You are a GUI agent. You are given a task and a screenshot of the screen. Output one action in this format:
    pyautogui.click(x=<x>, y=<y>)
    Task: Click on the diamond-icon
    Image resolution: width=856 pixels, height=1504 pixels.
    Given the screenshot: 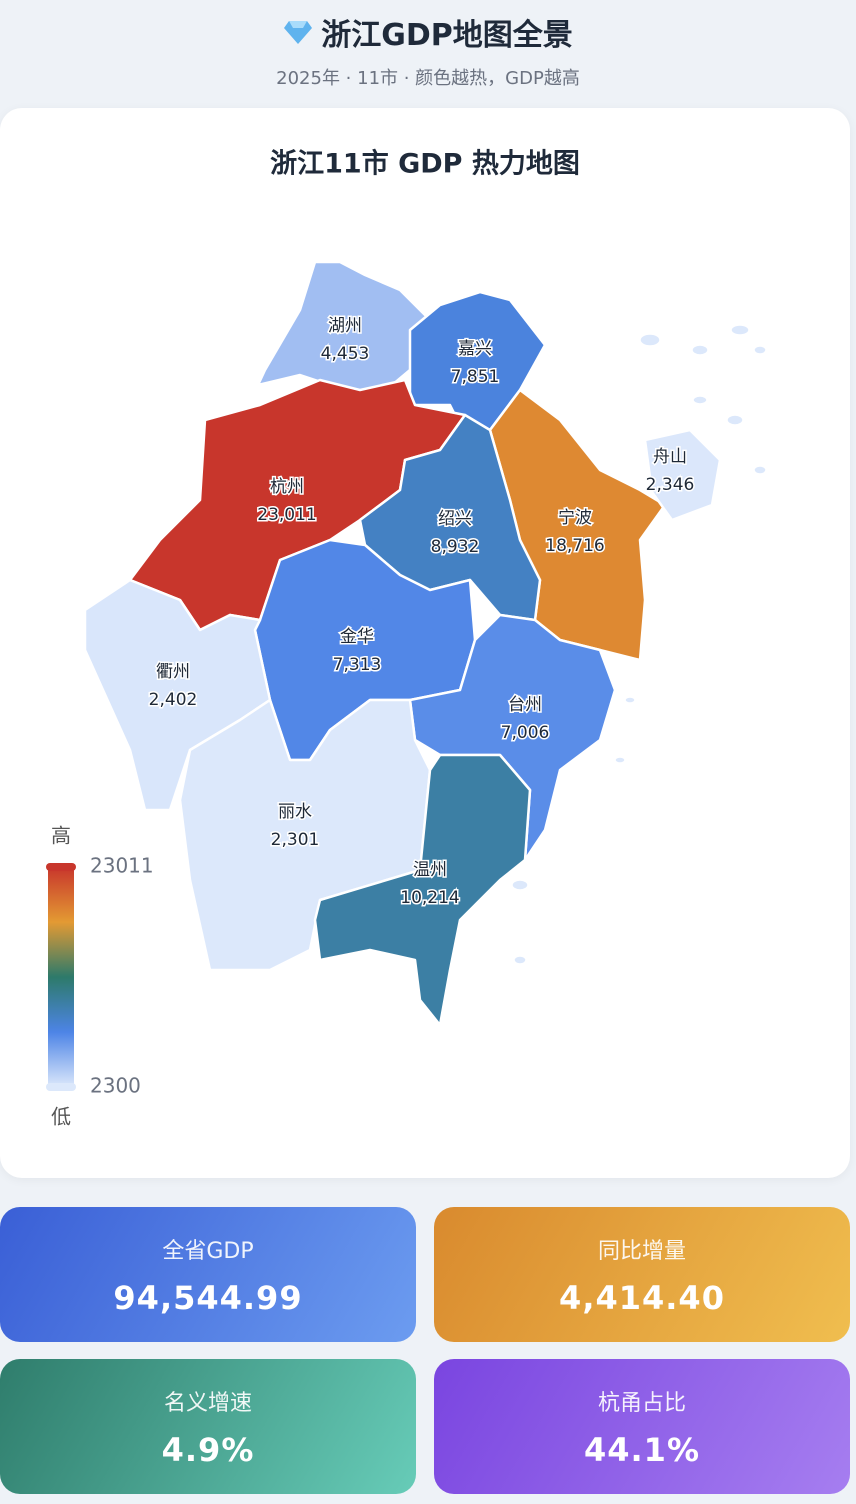 What is the action you would take?
    pyautogui.click(x=298, y=32)
    